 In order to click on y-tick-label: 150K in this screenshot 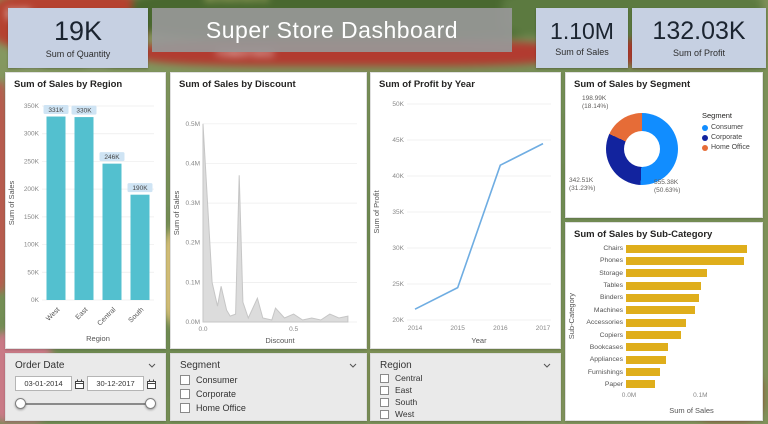, I will do `click(32, 217)`.